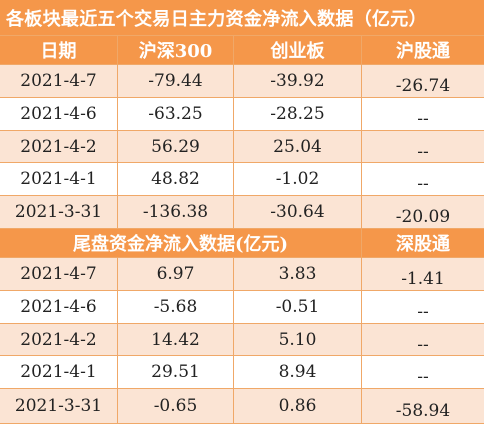 This screenshot has height=435, width=484. What do you see at coordinates (423, 243) in the screenshot?
I see `header-northbound-sz: 深股通` at bounding box center [423, 243].